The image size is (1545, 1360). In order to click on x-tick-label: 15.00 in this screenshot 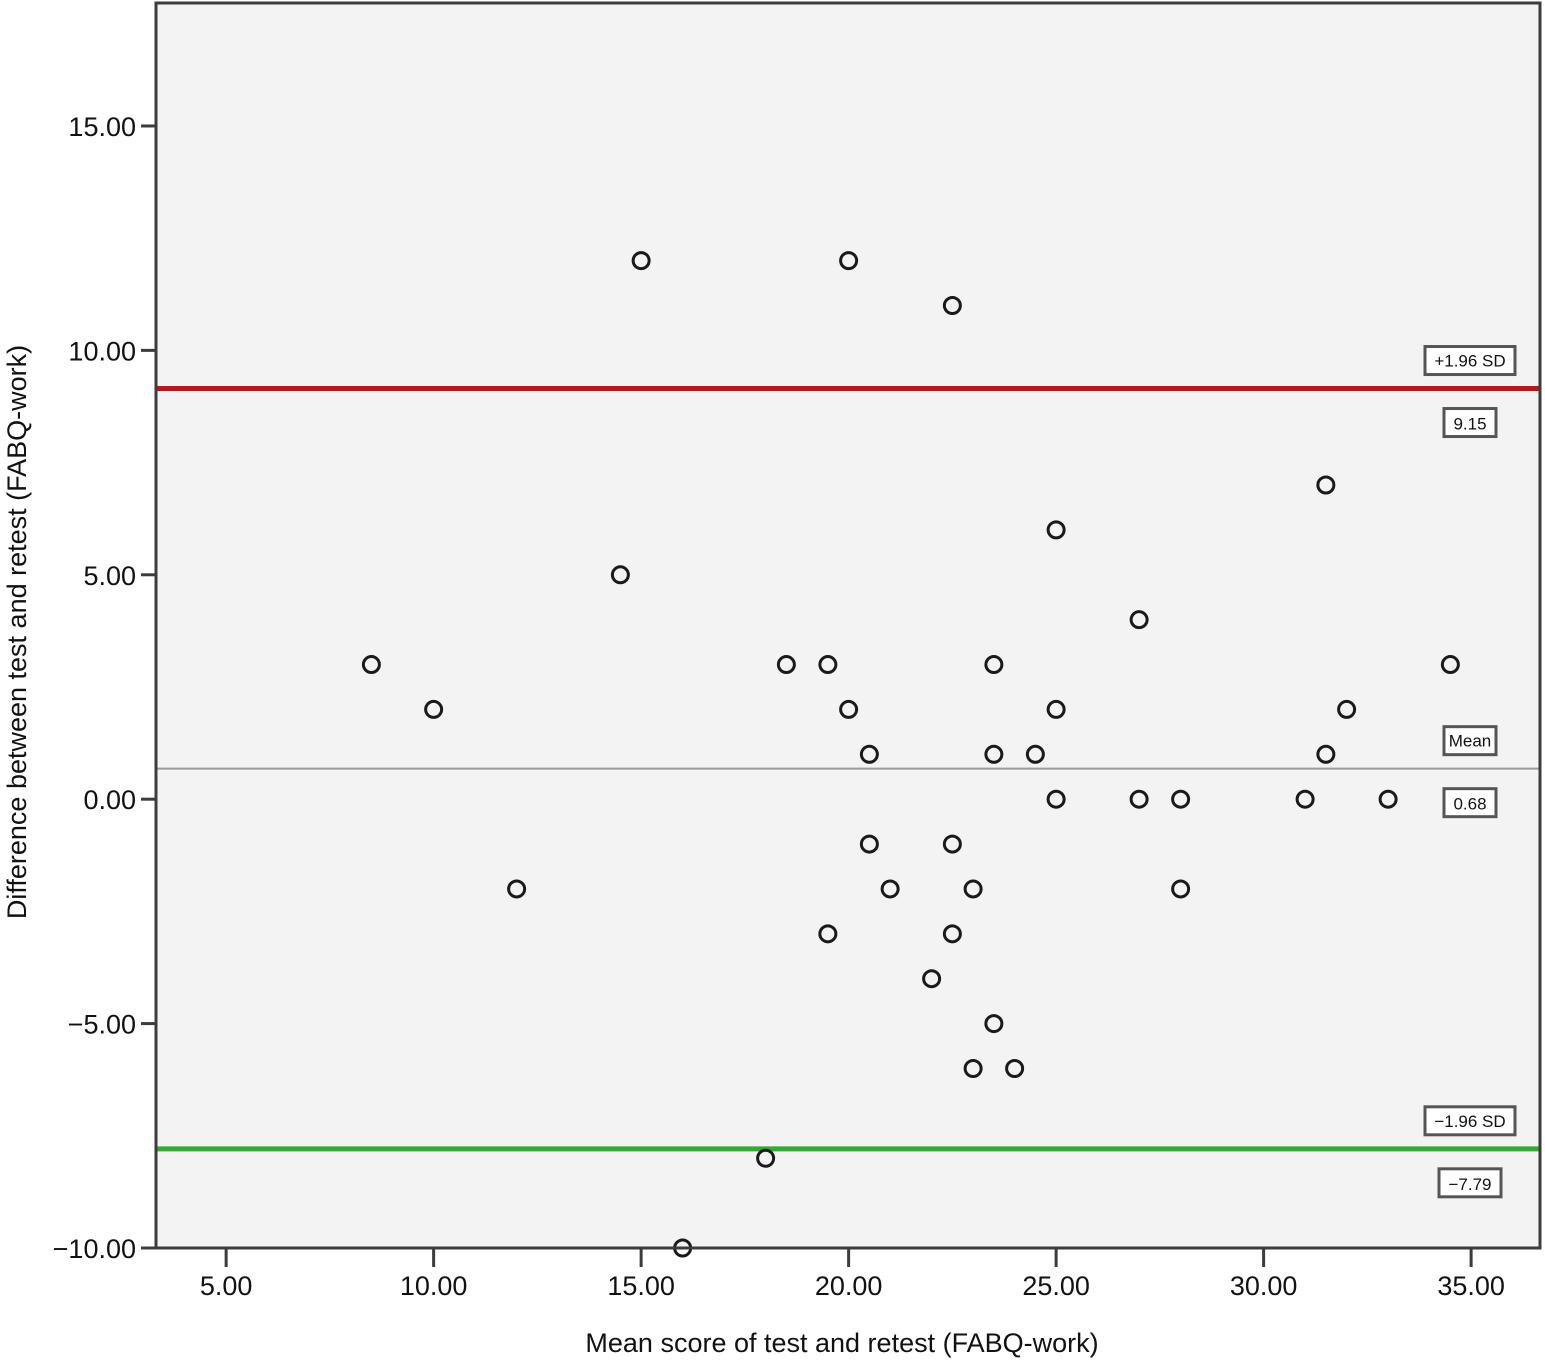, I will do `click(641, 1286)`.